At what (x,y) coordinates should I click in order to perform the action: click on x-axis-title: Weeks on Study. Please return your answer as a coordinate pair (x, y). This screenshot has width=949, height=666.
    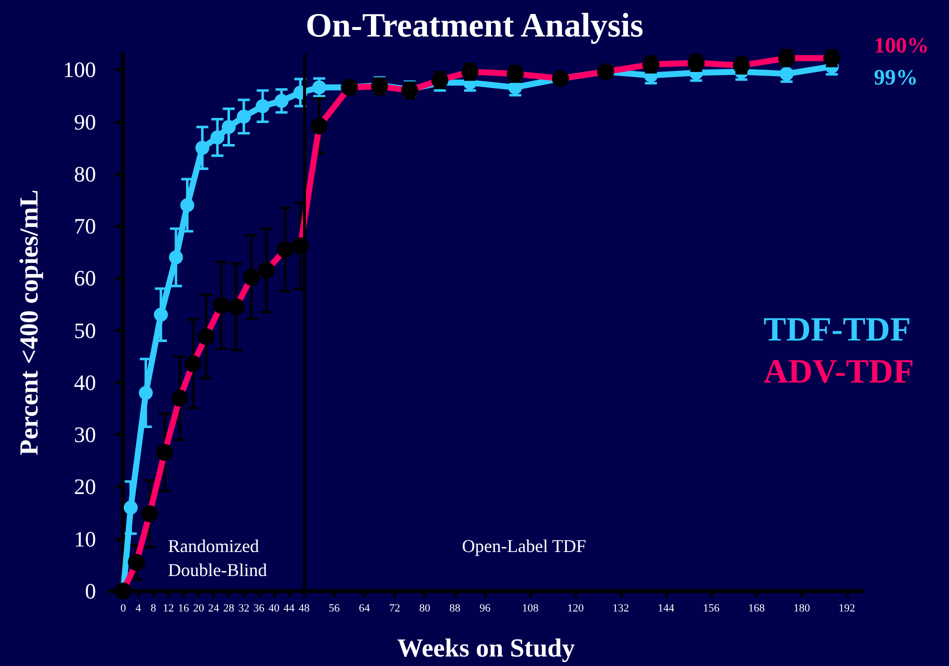
    Looking at the image, I should click on (486, 648).